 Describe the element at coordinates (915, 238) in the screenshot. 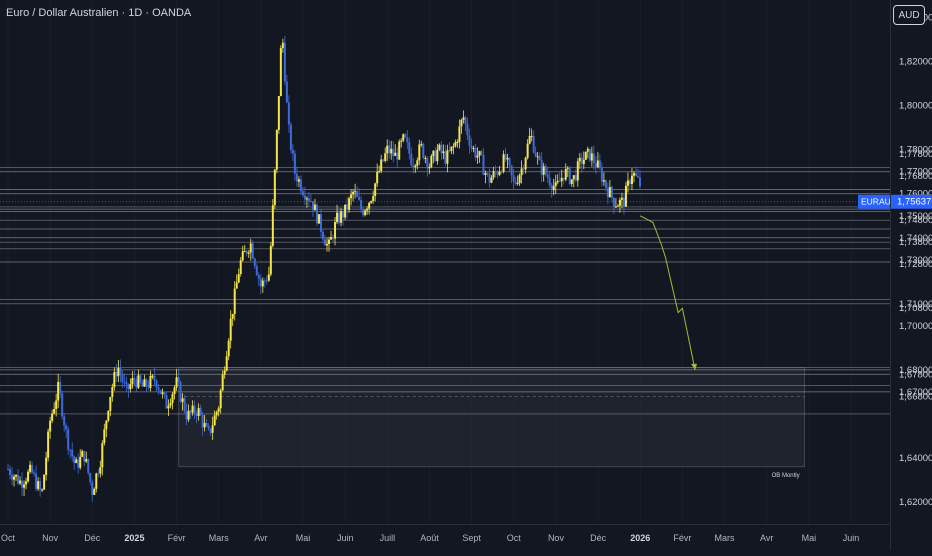

I see `price-tick-label: 1,74000` at that location.